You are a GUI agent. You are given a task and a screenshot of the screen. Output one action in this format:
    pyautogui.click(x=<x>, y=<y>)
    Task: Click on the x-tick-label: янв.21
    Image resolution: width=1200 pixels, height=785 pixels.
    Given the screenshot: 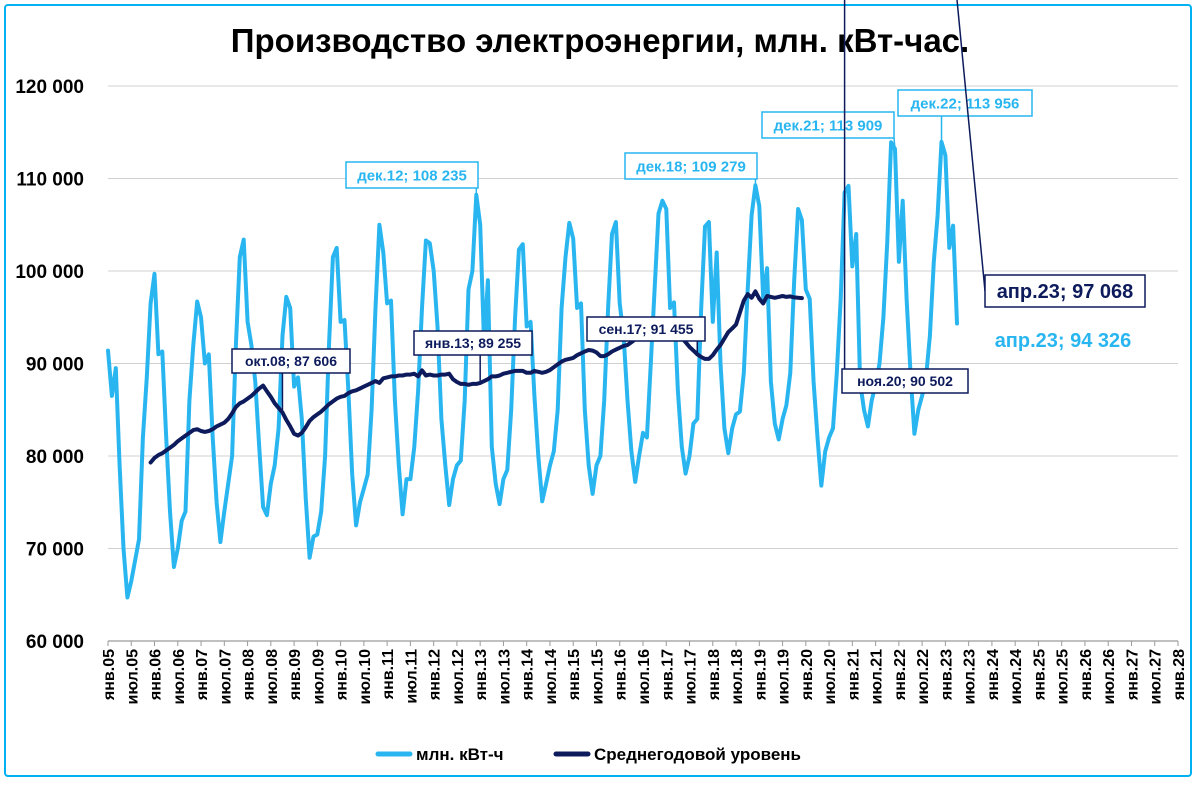 What is the action you would take?
    pyautogui.click(x=853, y=675)
    